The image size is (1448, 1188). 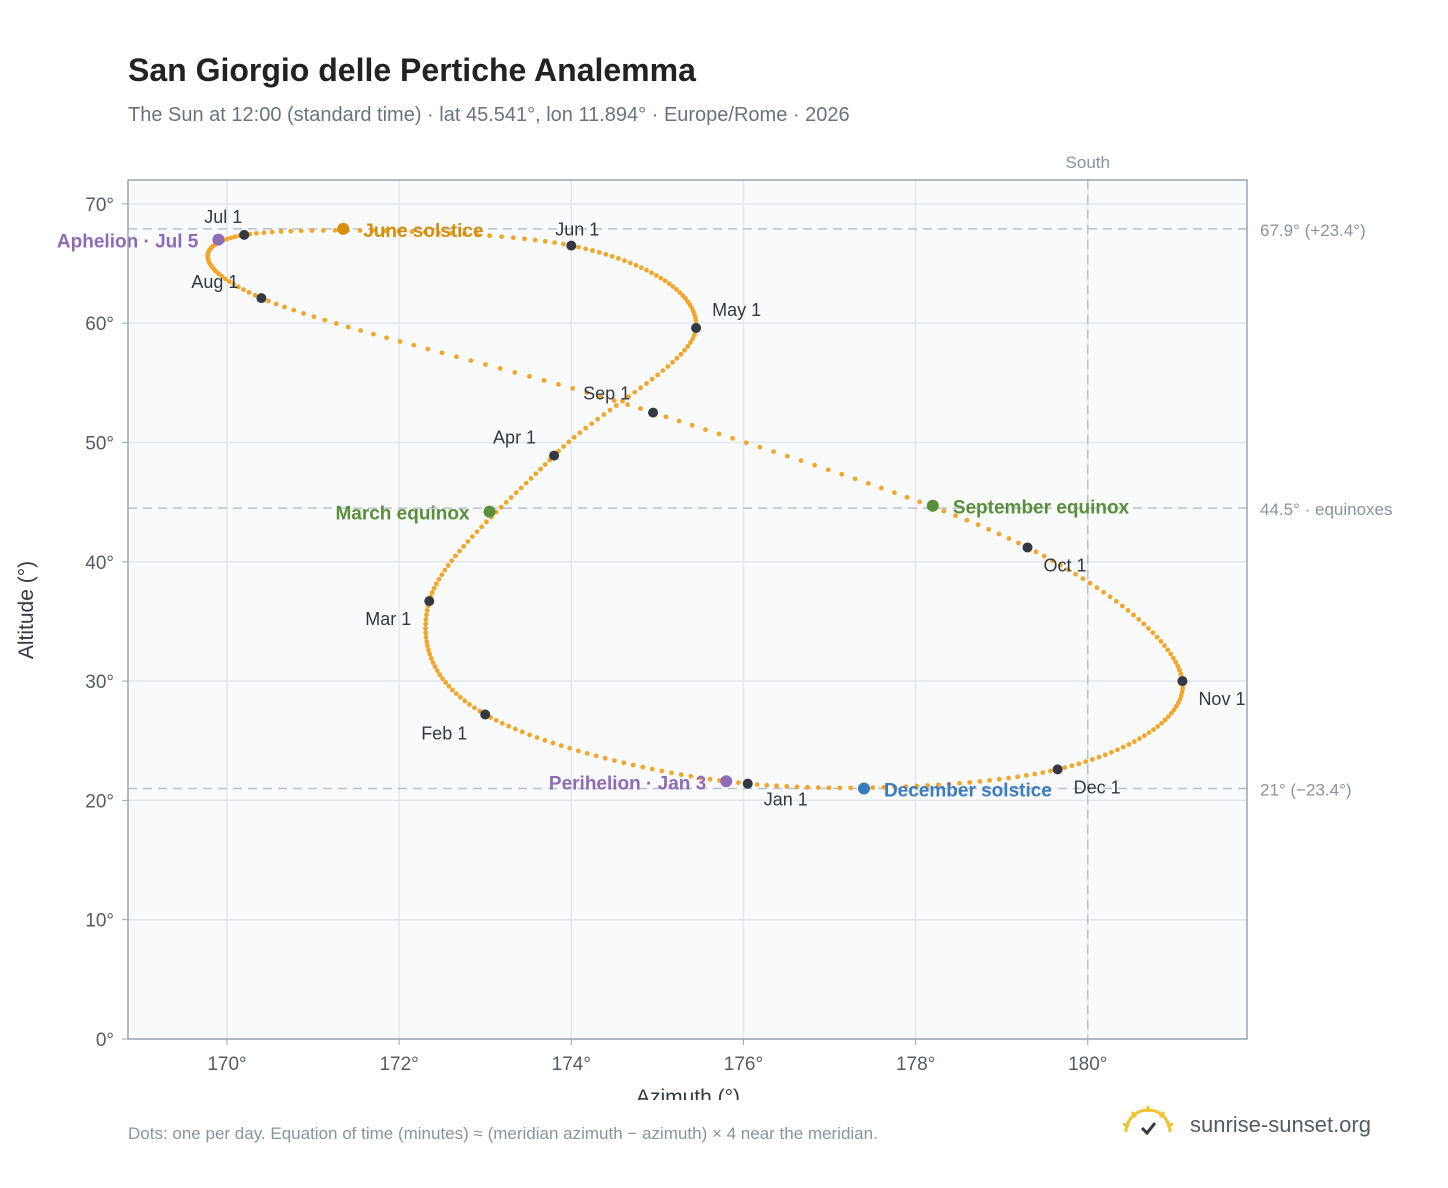 I want to click on month-label: Sep 1, so click(x=606, y=394).